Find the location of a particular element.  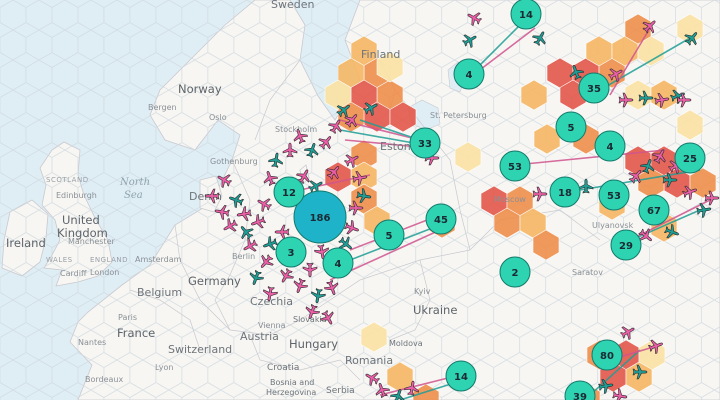

label-france: France is located at coordinates (136, 333).